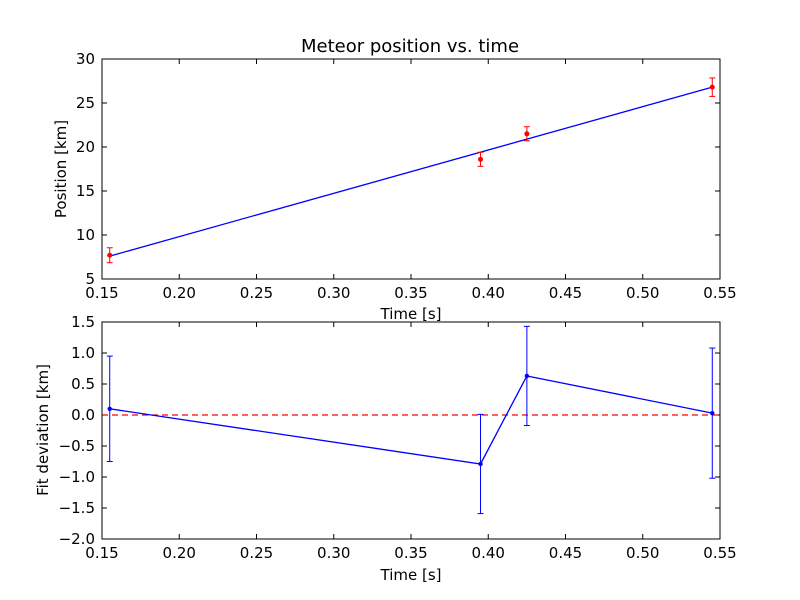  Describe the element at coordinates (85, 191) in the screenshot. I see `y-tick-label: 15` at that location.